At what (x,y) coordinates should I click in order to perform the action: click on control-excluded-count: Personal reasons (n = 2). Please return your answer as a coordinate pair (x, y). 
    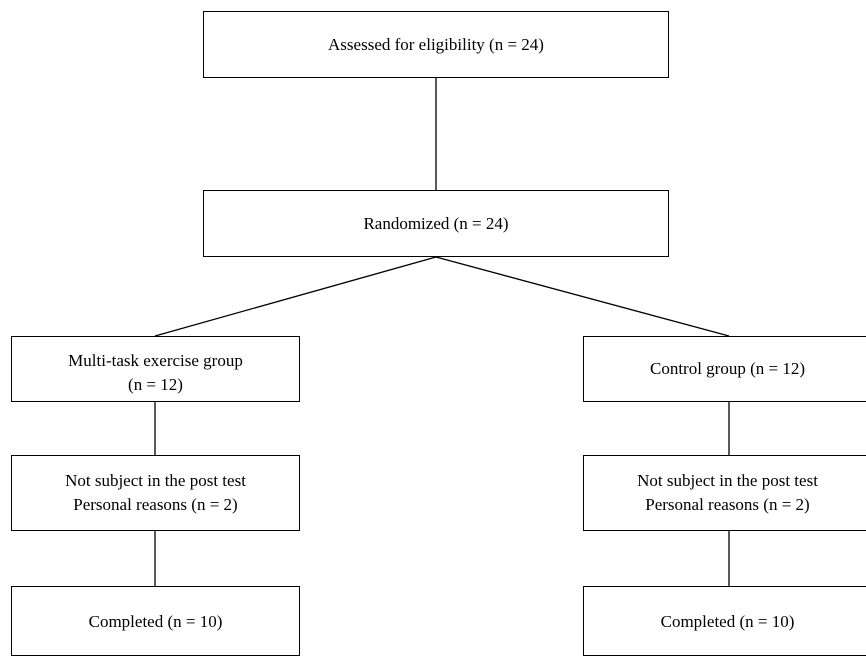
    Looking at the image, I should click on (727, 504).